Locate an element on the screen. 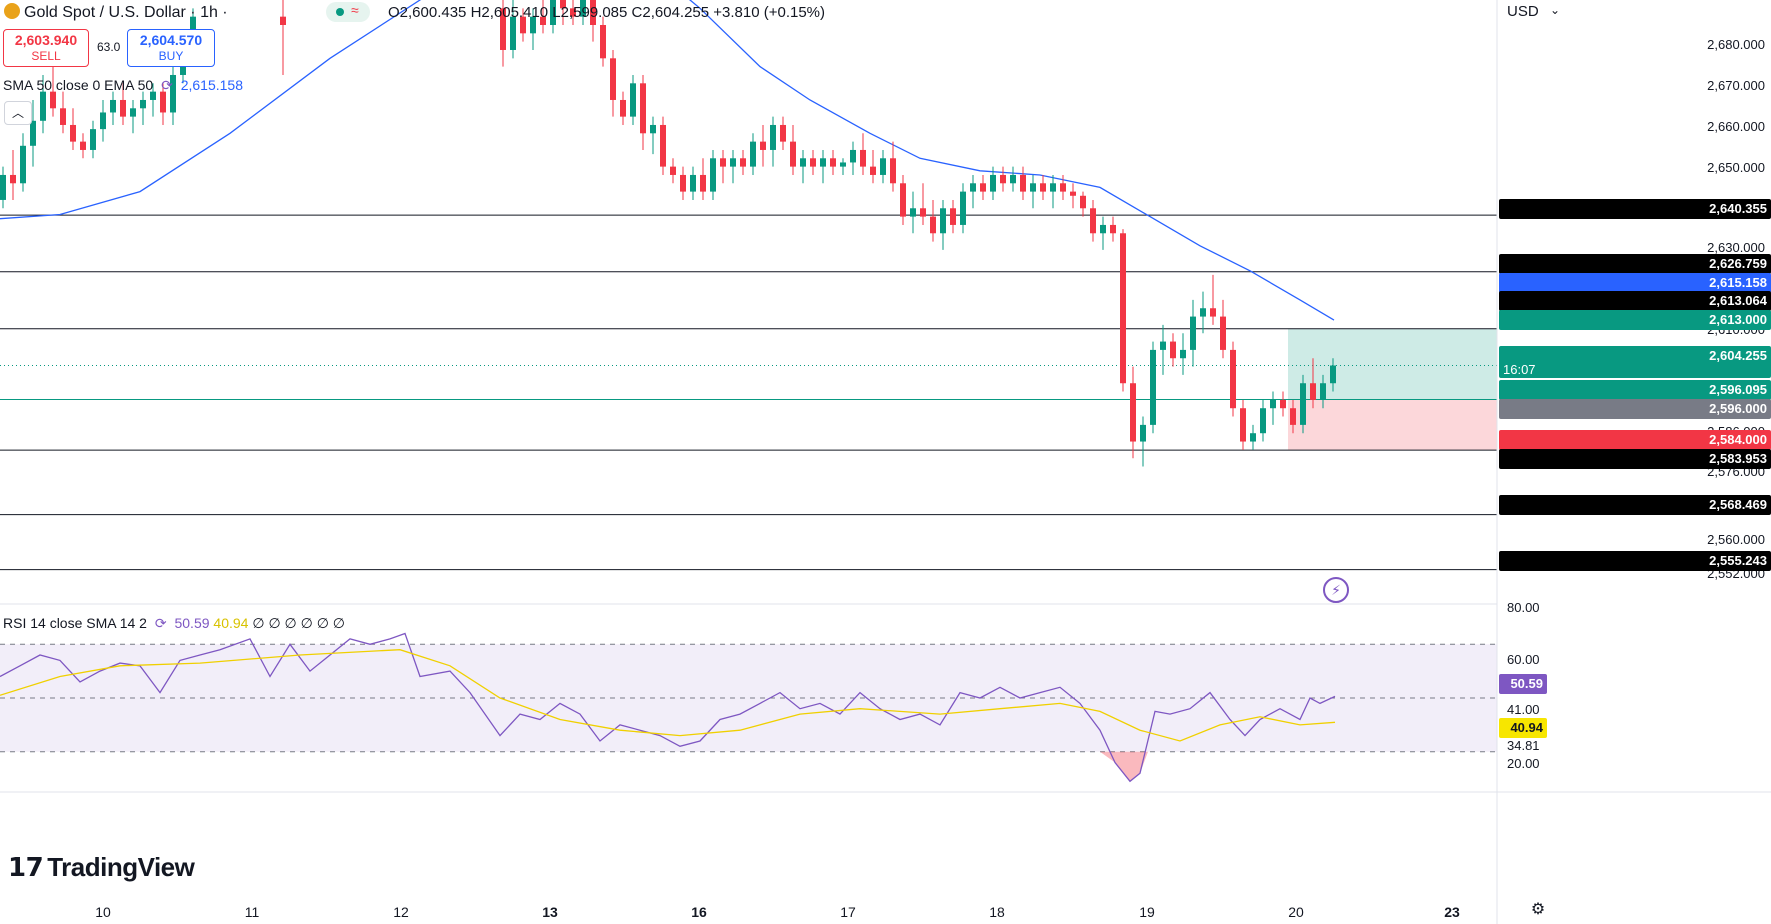 Image resolution: width=1771 pixels, height=924 pixels. time-tick-label: 18 is located at coordinates (997, 912).